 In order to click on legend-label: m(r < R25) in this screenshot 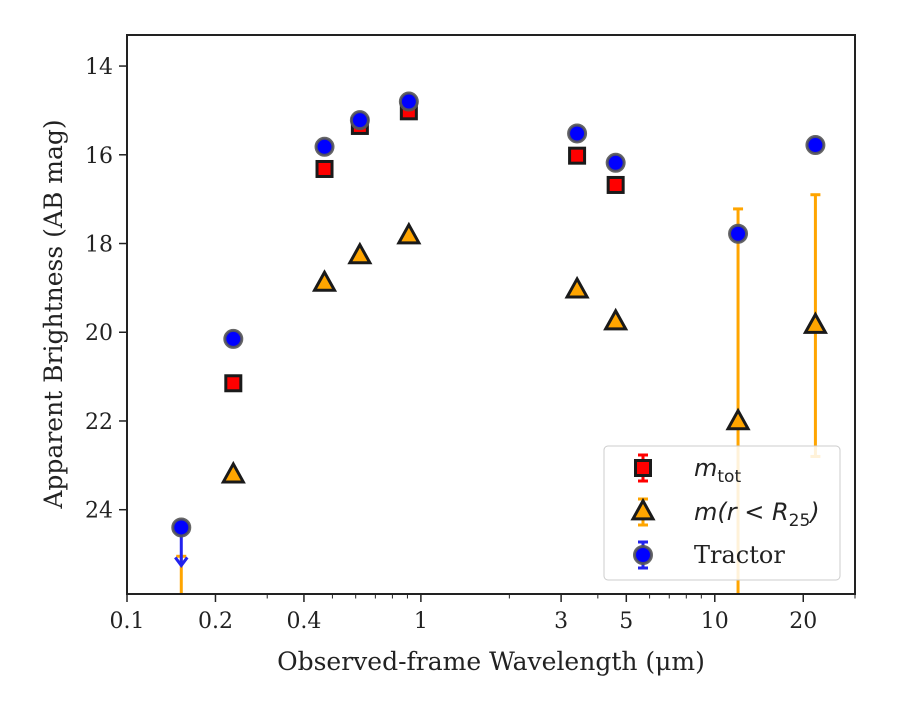, I will do `click(757, 514)`.